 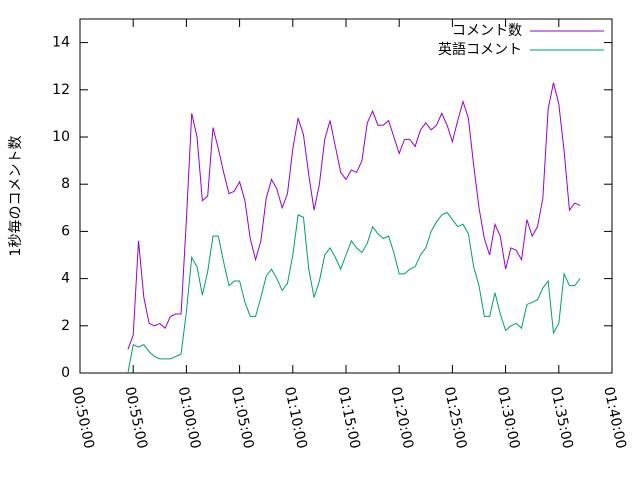 I want to click on y-tick-label: 10, so click(x=61, y=137).